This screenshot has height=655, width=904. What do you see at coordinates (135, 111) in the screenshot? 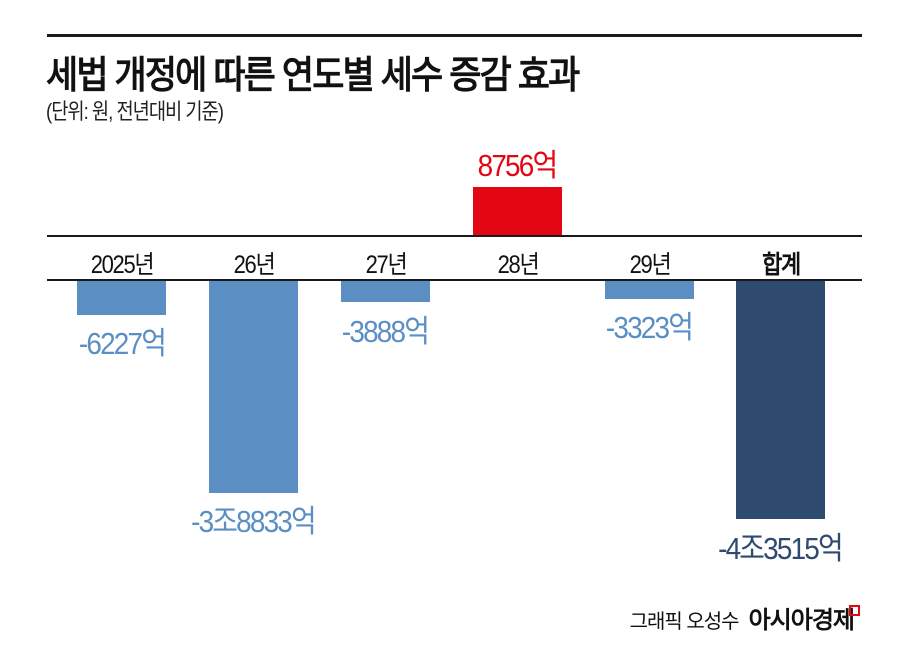
I see `chart-subtitle: (단위: 원, 전년대비 기준)` at bounding box center [135, 111].